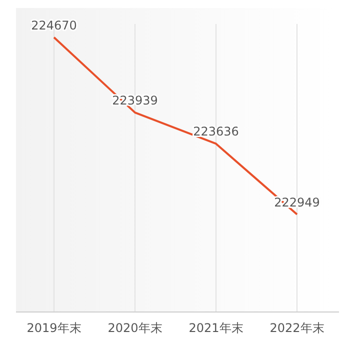  Describe the element at coordinates (54, 328) in the screenshot. I see `x-tick-label: 2019年末` at that location.